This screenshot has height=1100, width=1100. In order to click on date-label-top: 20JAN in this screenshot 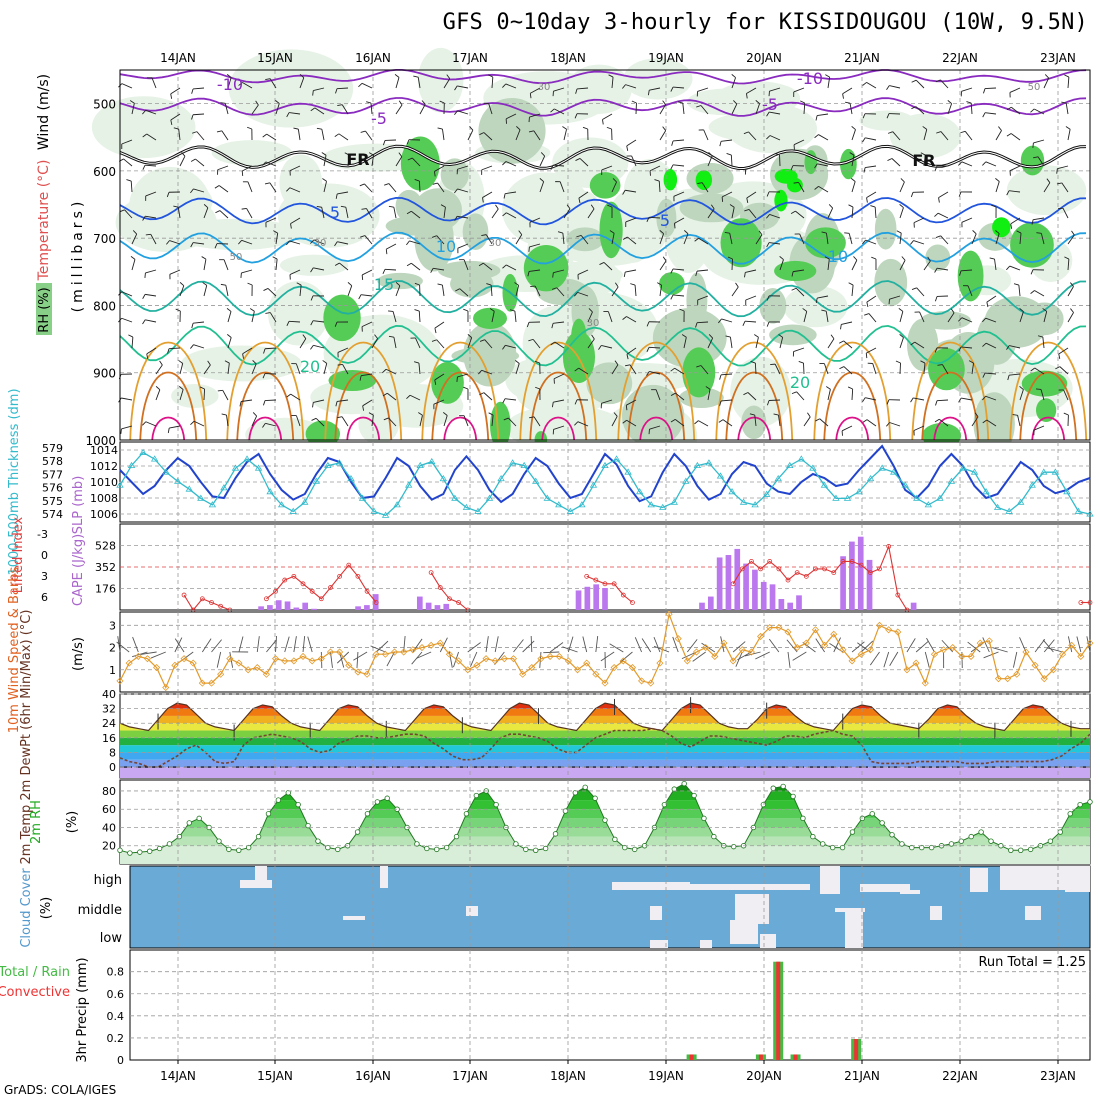, I will do `click(764, 58)`.